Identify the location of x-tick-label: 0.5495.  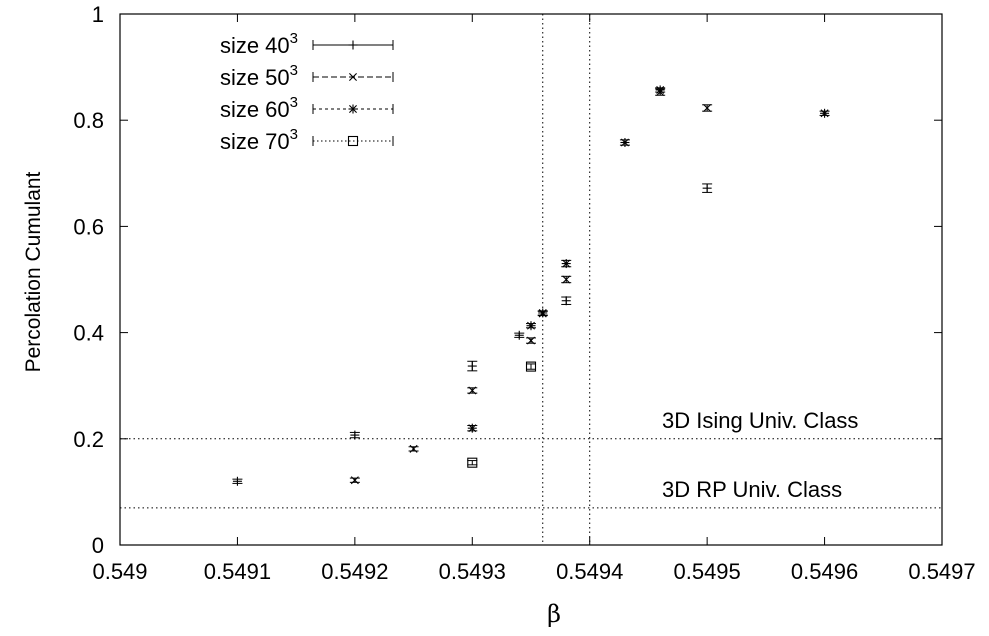
(706, 571).